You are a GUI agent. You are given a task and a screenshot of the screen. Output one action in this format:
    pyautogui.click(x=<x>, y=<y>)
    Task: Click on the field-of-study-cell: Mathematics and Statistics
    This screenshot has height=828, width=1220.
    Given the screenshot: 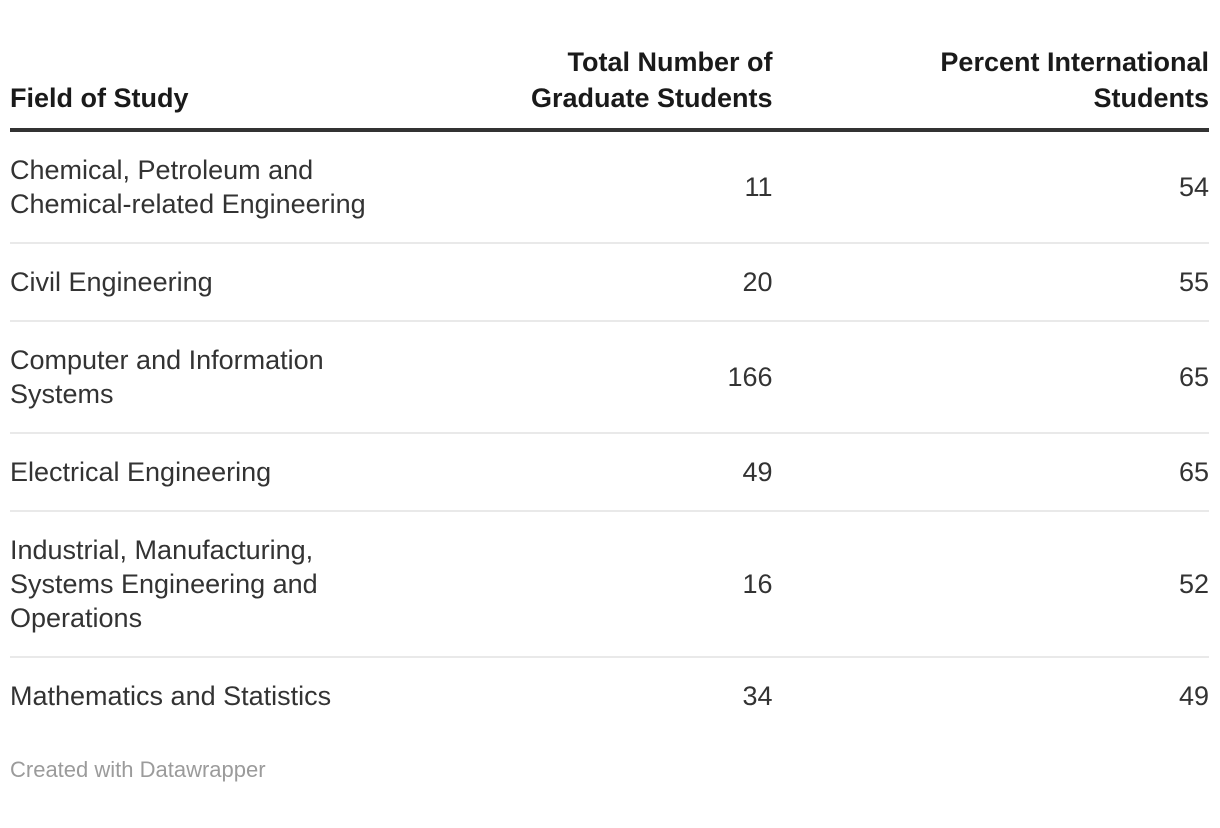 What is the action you would take?
    pyautogui.click(x=171, y=696)
    